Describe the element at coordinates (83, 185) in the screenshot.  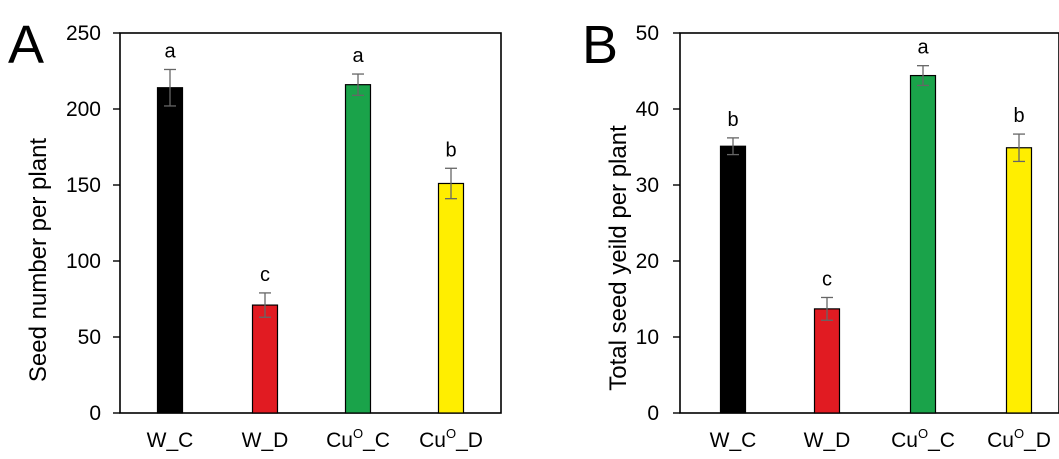
I see `y-tick-label: 150` at that location.